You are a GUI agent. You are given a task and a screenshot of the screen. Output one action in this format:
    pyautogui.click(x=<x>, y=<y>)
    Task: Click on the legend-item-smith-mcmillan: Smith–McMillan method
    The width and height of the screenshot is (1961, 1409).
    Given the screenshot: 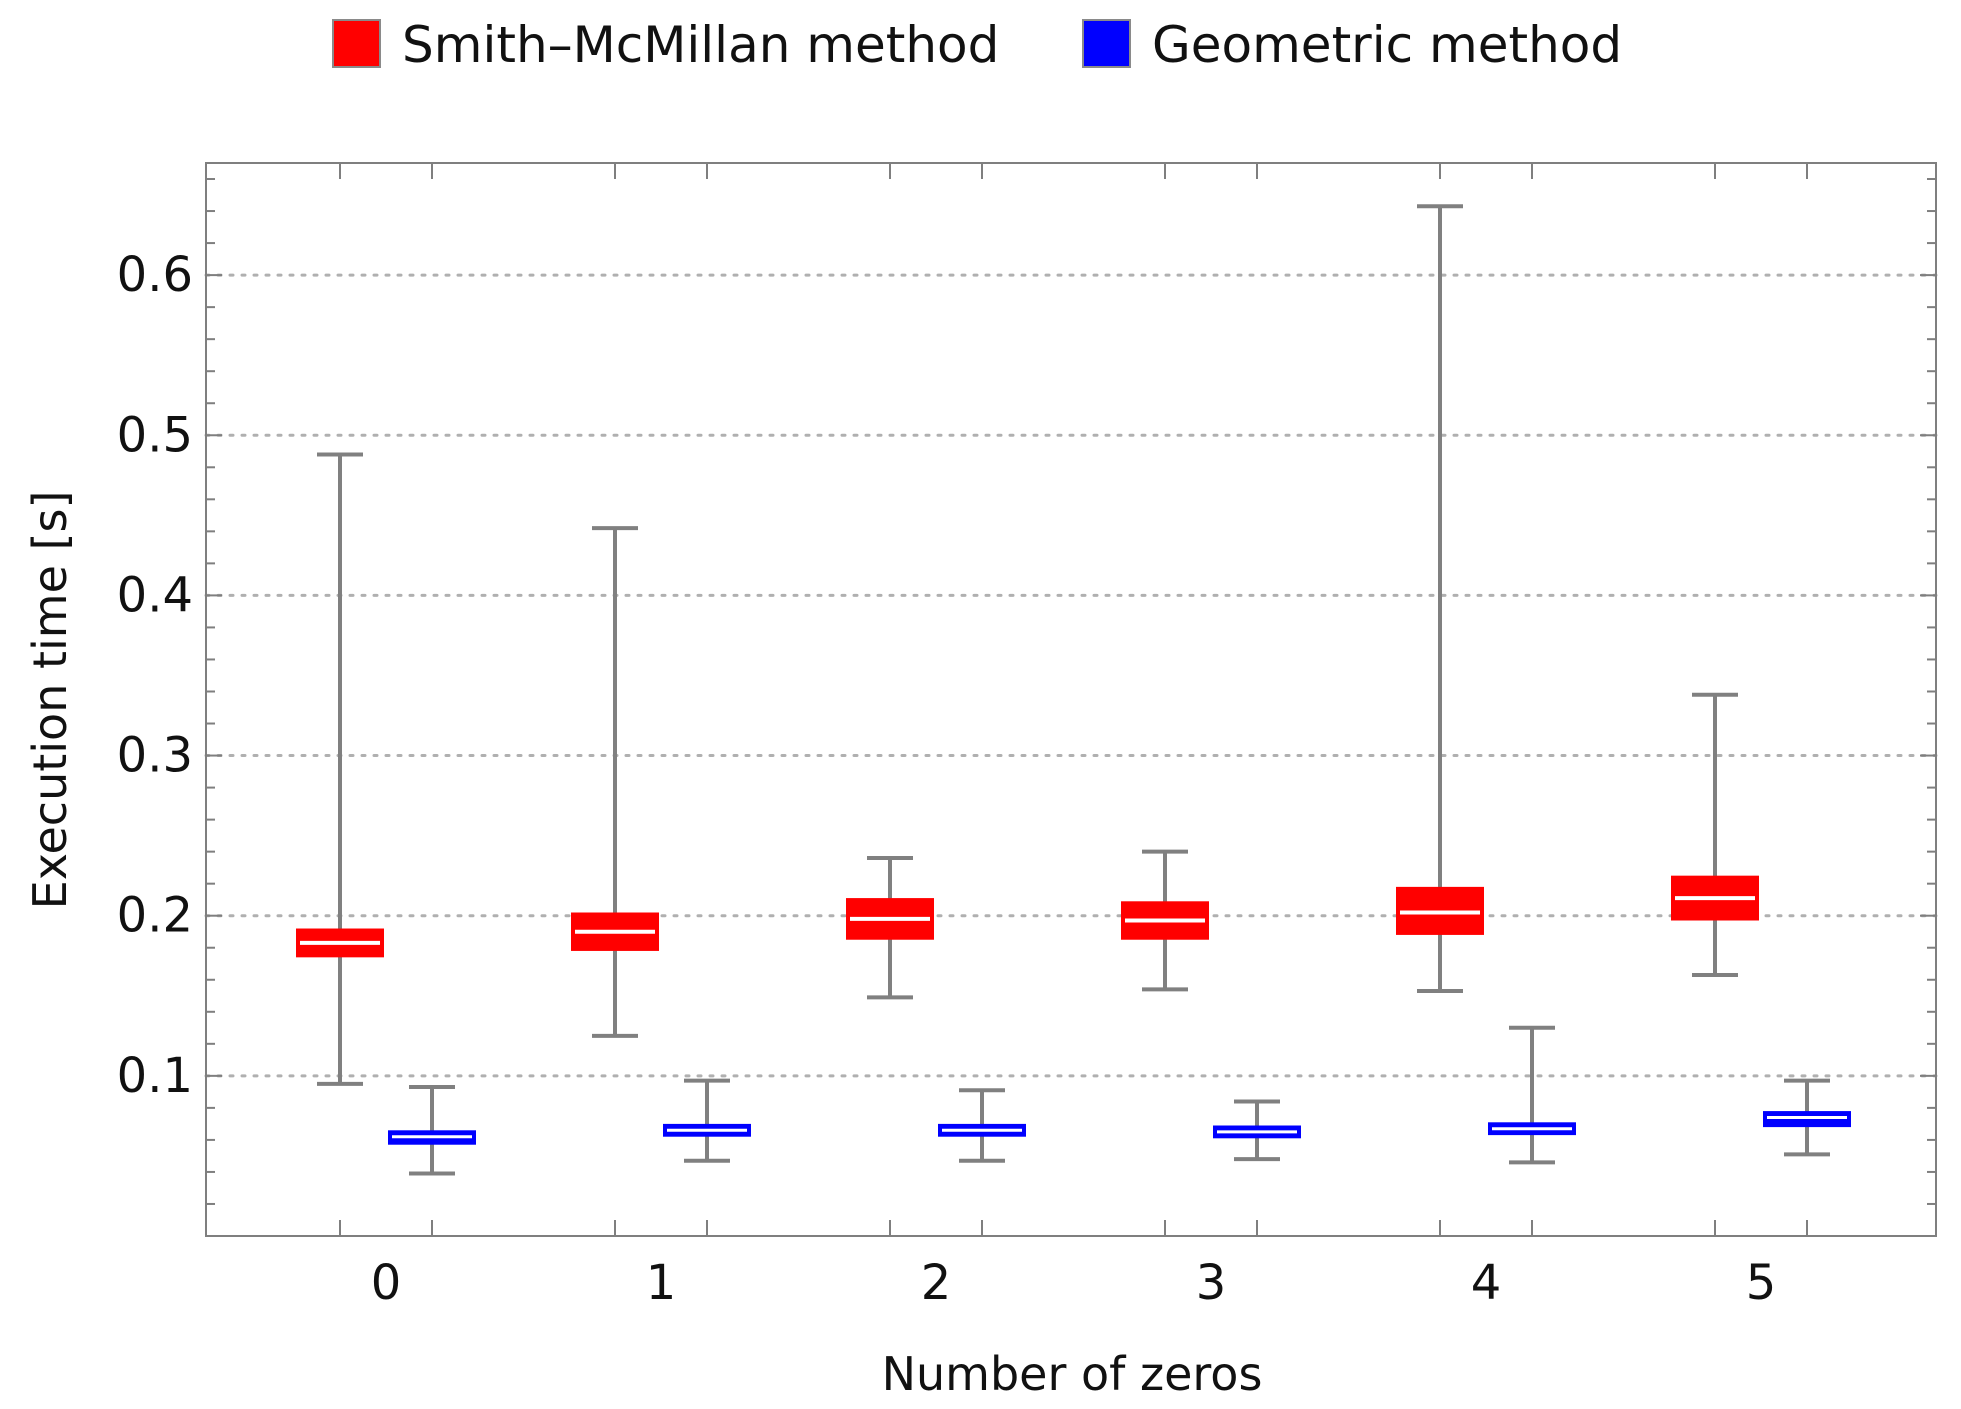 What is the action you would take?
    pyautogui.click(x=665, y=45)
    